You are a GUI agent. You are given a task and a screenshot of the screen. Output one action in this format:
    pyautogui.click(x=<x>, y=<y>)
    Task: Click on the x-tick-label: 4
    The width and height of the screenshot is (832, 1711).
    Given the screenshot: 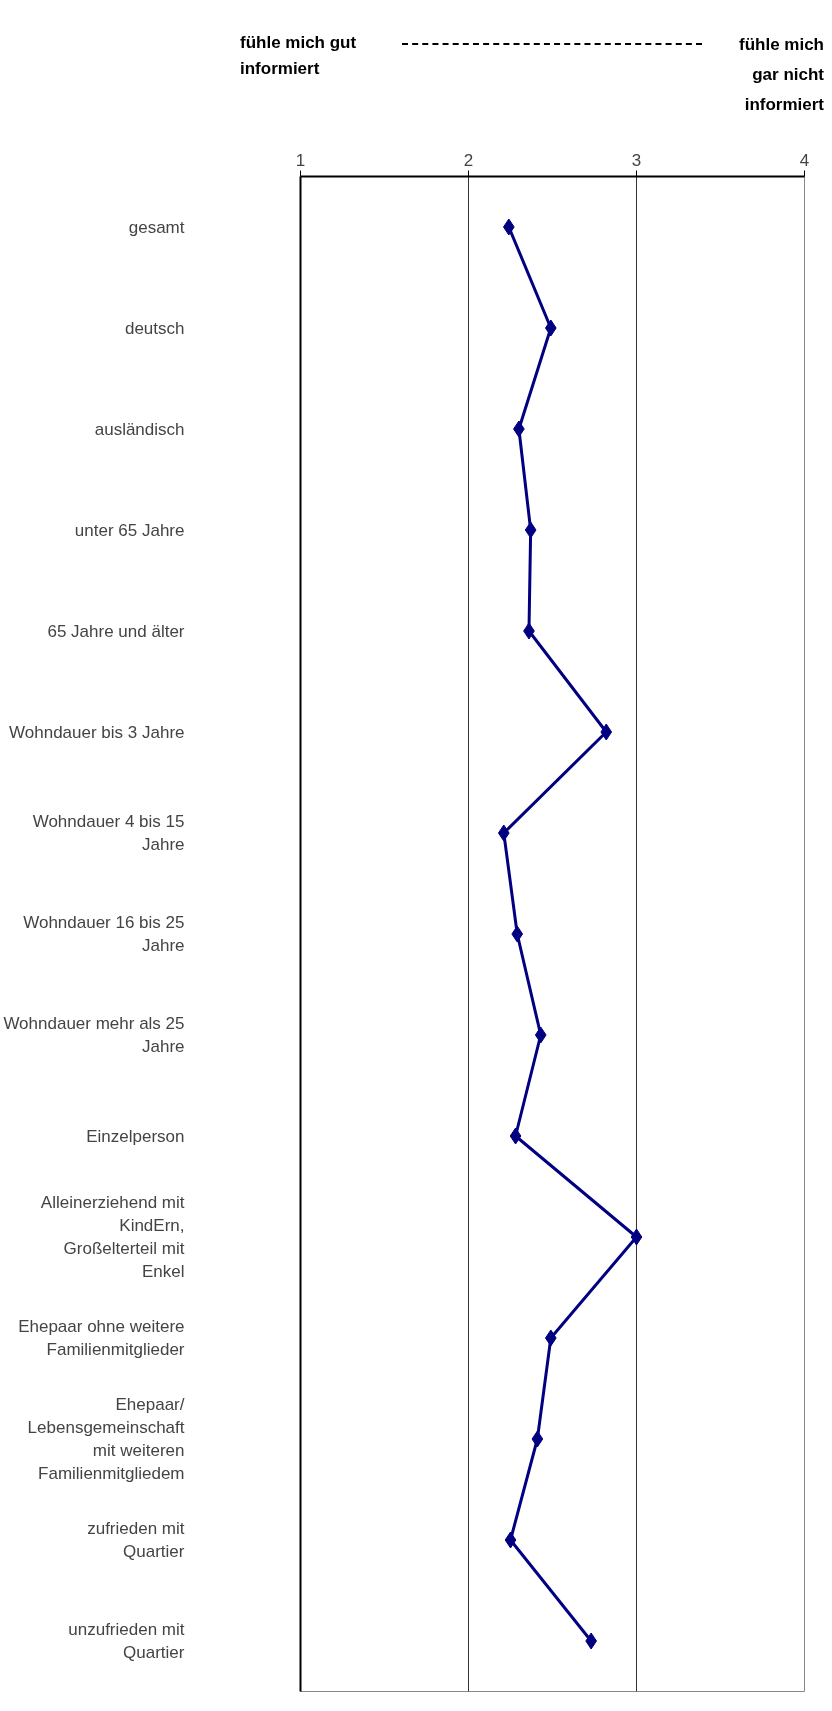 What is the action you would take?
    pyautogui.click(x=804, y=160)
    